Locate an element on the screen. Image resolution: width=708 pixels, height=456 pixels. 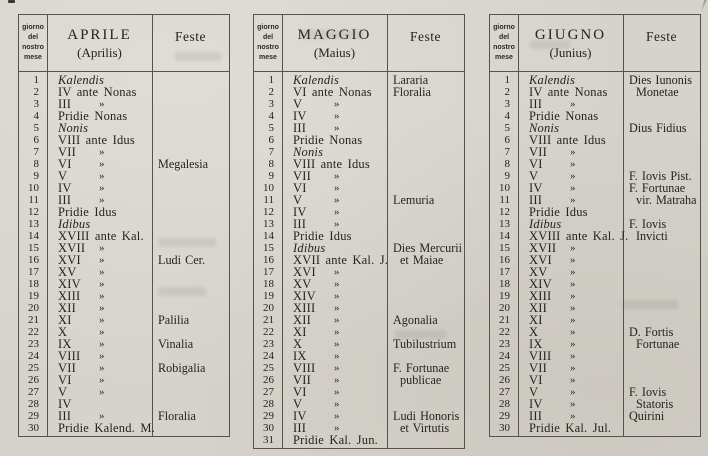
festival-name: Invicti is located at coordinates (652, 236).